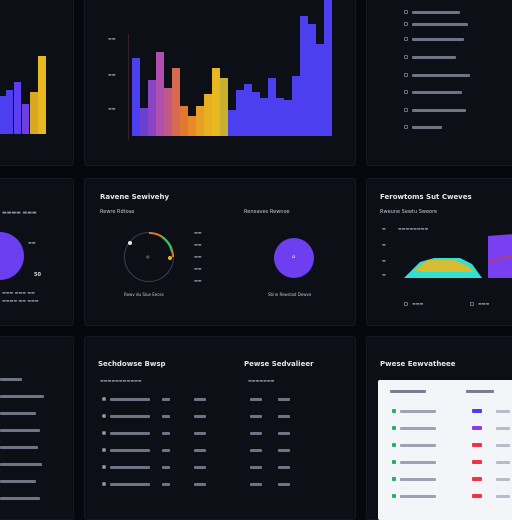  What do you see at coordinates (112, 38) in the screenshot?
I see `y-tick-label: ▬▬` at bounding box center [112, 38].